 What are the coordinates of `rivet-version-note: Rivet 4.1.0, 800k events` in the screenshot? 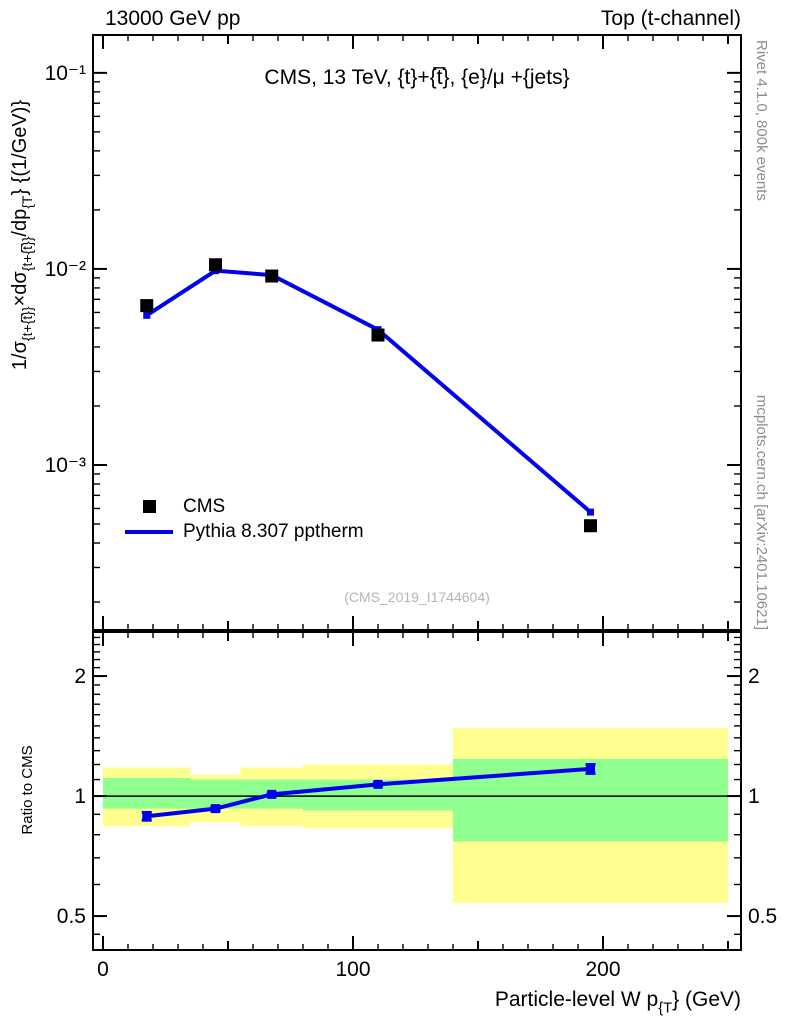 It's located at (761, 120).